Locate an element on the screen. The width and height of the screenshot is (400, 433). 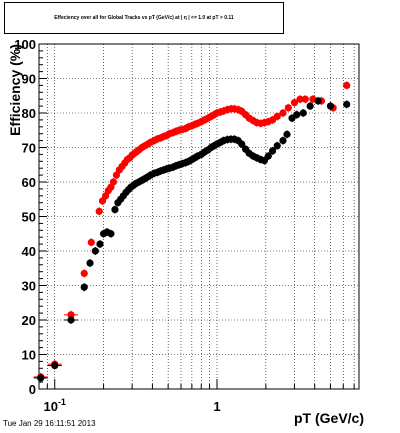
y-tick-labels: 0 10 20 30 40 50 60 70 80 90 100 is located at coordinates (25, 217).